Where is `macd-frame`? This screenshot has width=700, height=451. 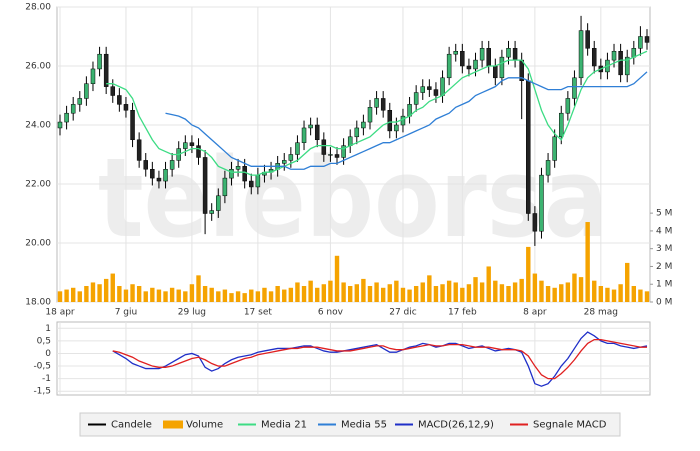
macd-frame is located at coordinates (353, 358).